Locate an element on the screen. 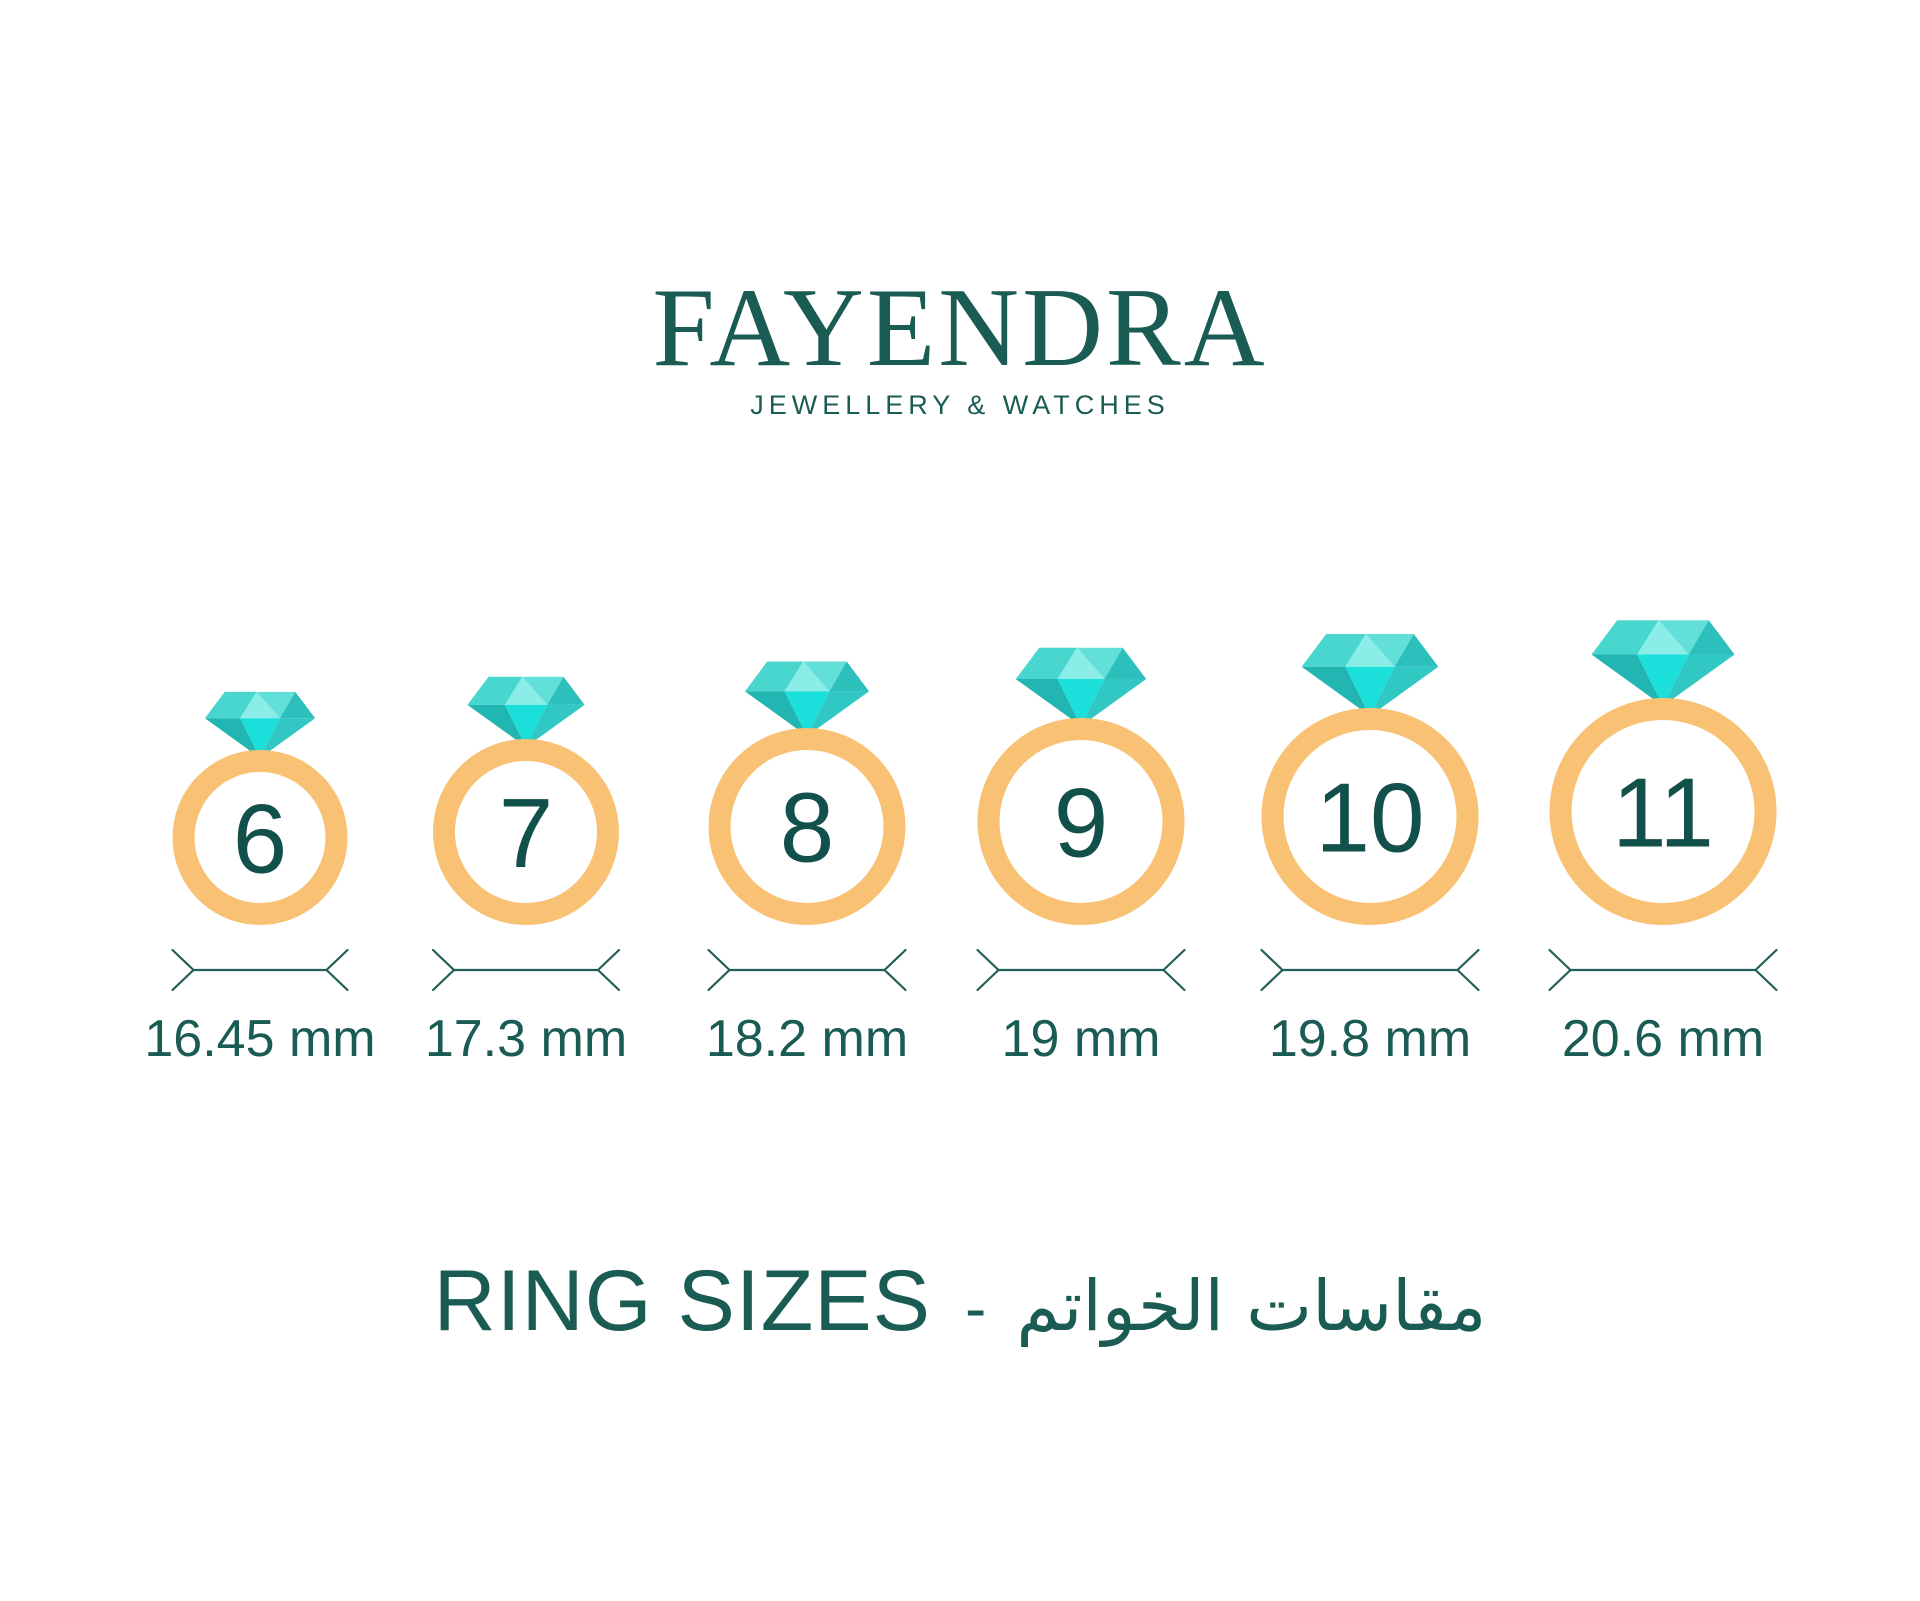 This screenshot has height=1601, width=1920. ring-size-number: 10 is located at coordinates (1369, 818).